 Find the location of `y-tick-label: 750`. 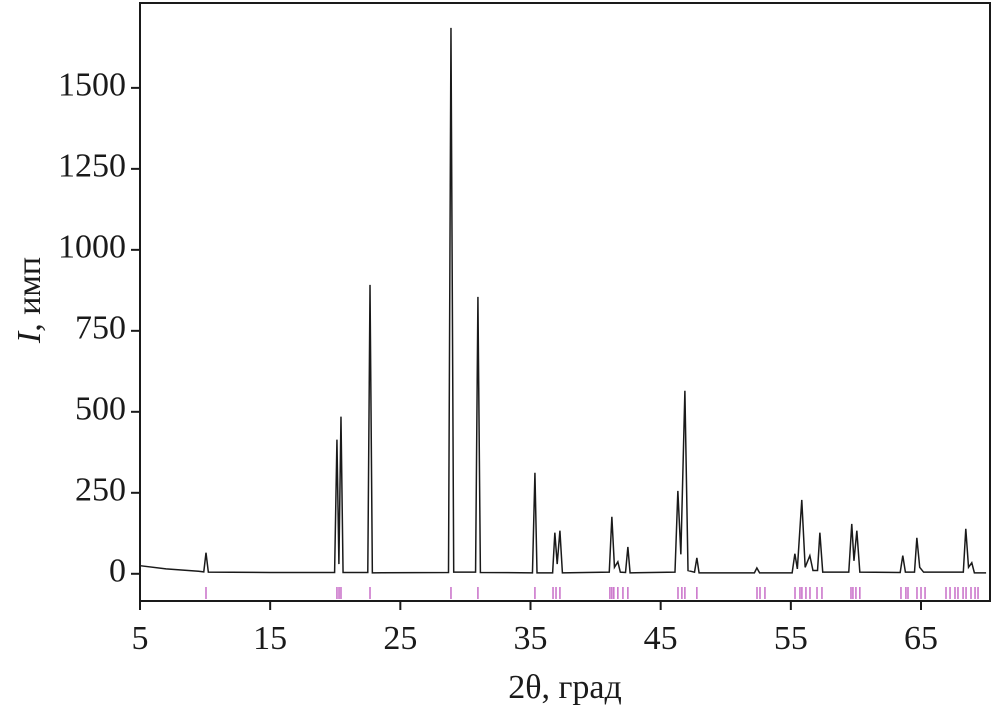

y-tick-label: 750 is located at coordinates (100, 328).